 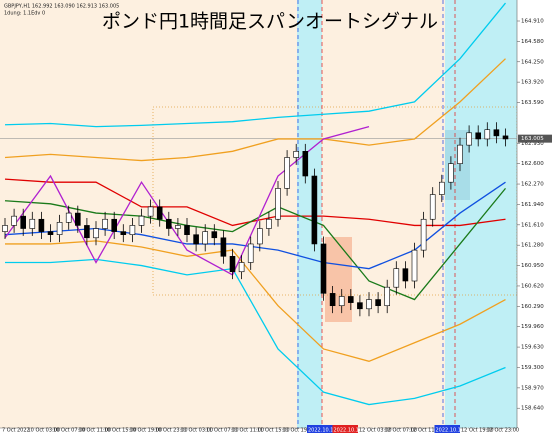 What do you see at coordinates (532, 205) in the screenshot?
I see `y-tick-label: 161.940` at bounding box center [532, 205].